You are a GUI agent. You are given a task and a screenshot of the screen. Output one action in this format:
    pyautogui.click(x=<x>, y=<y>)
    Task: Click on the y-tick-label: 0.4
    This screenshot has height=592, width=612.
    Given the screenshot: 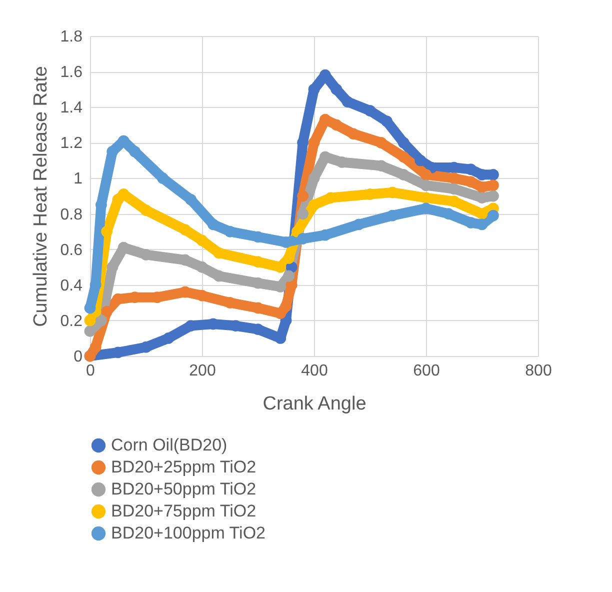 What is the action you would take?
    pyautogui.click(x=71, y=285)
    